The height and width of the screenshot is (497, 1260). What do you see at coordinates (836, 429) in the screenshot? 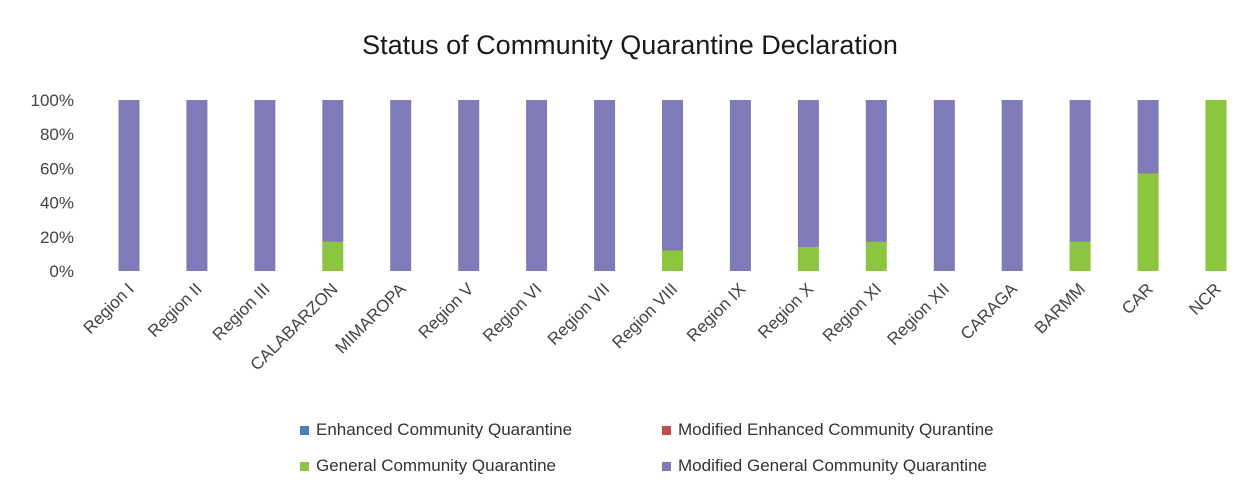
I see `legend-label-mecq: Modified Enhanced Community Qurantine` at bounding box center [836, 429].